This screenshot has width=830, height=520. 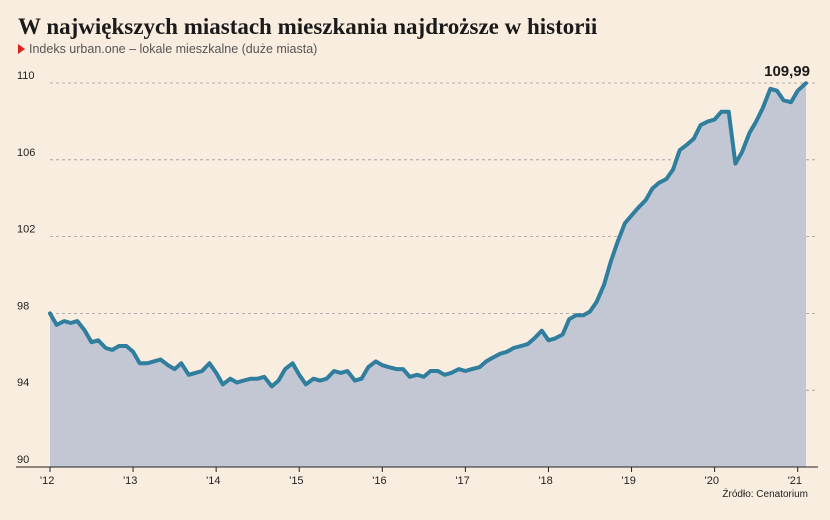 What do you see at coordinates (545, 481) in the screenshot?
I see `x-tick-label: '18` at bounding box center [545, 481].